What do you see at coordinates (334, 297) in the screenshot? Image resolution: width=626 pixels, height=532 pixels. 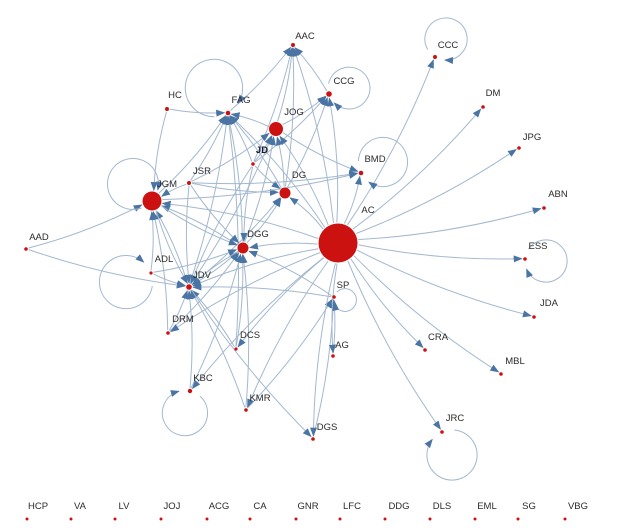 I see `node-SP` at bounding box center [334, 297].